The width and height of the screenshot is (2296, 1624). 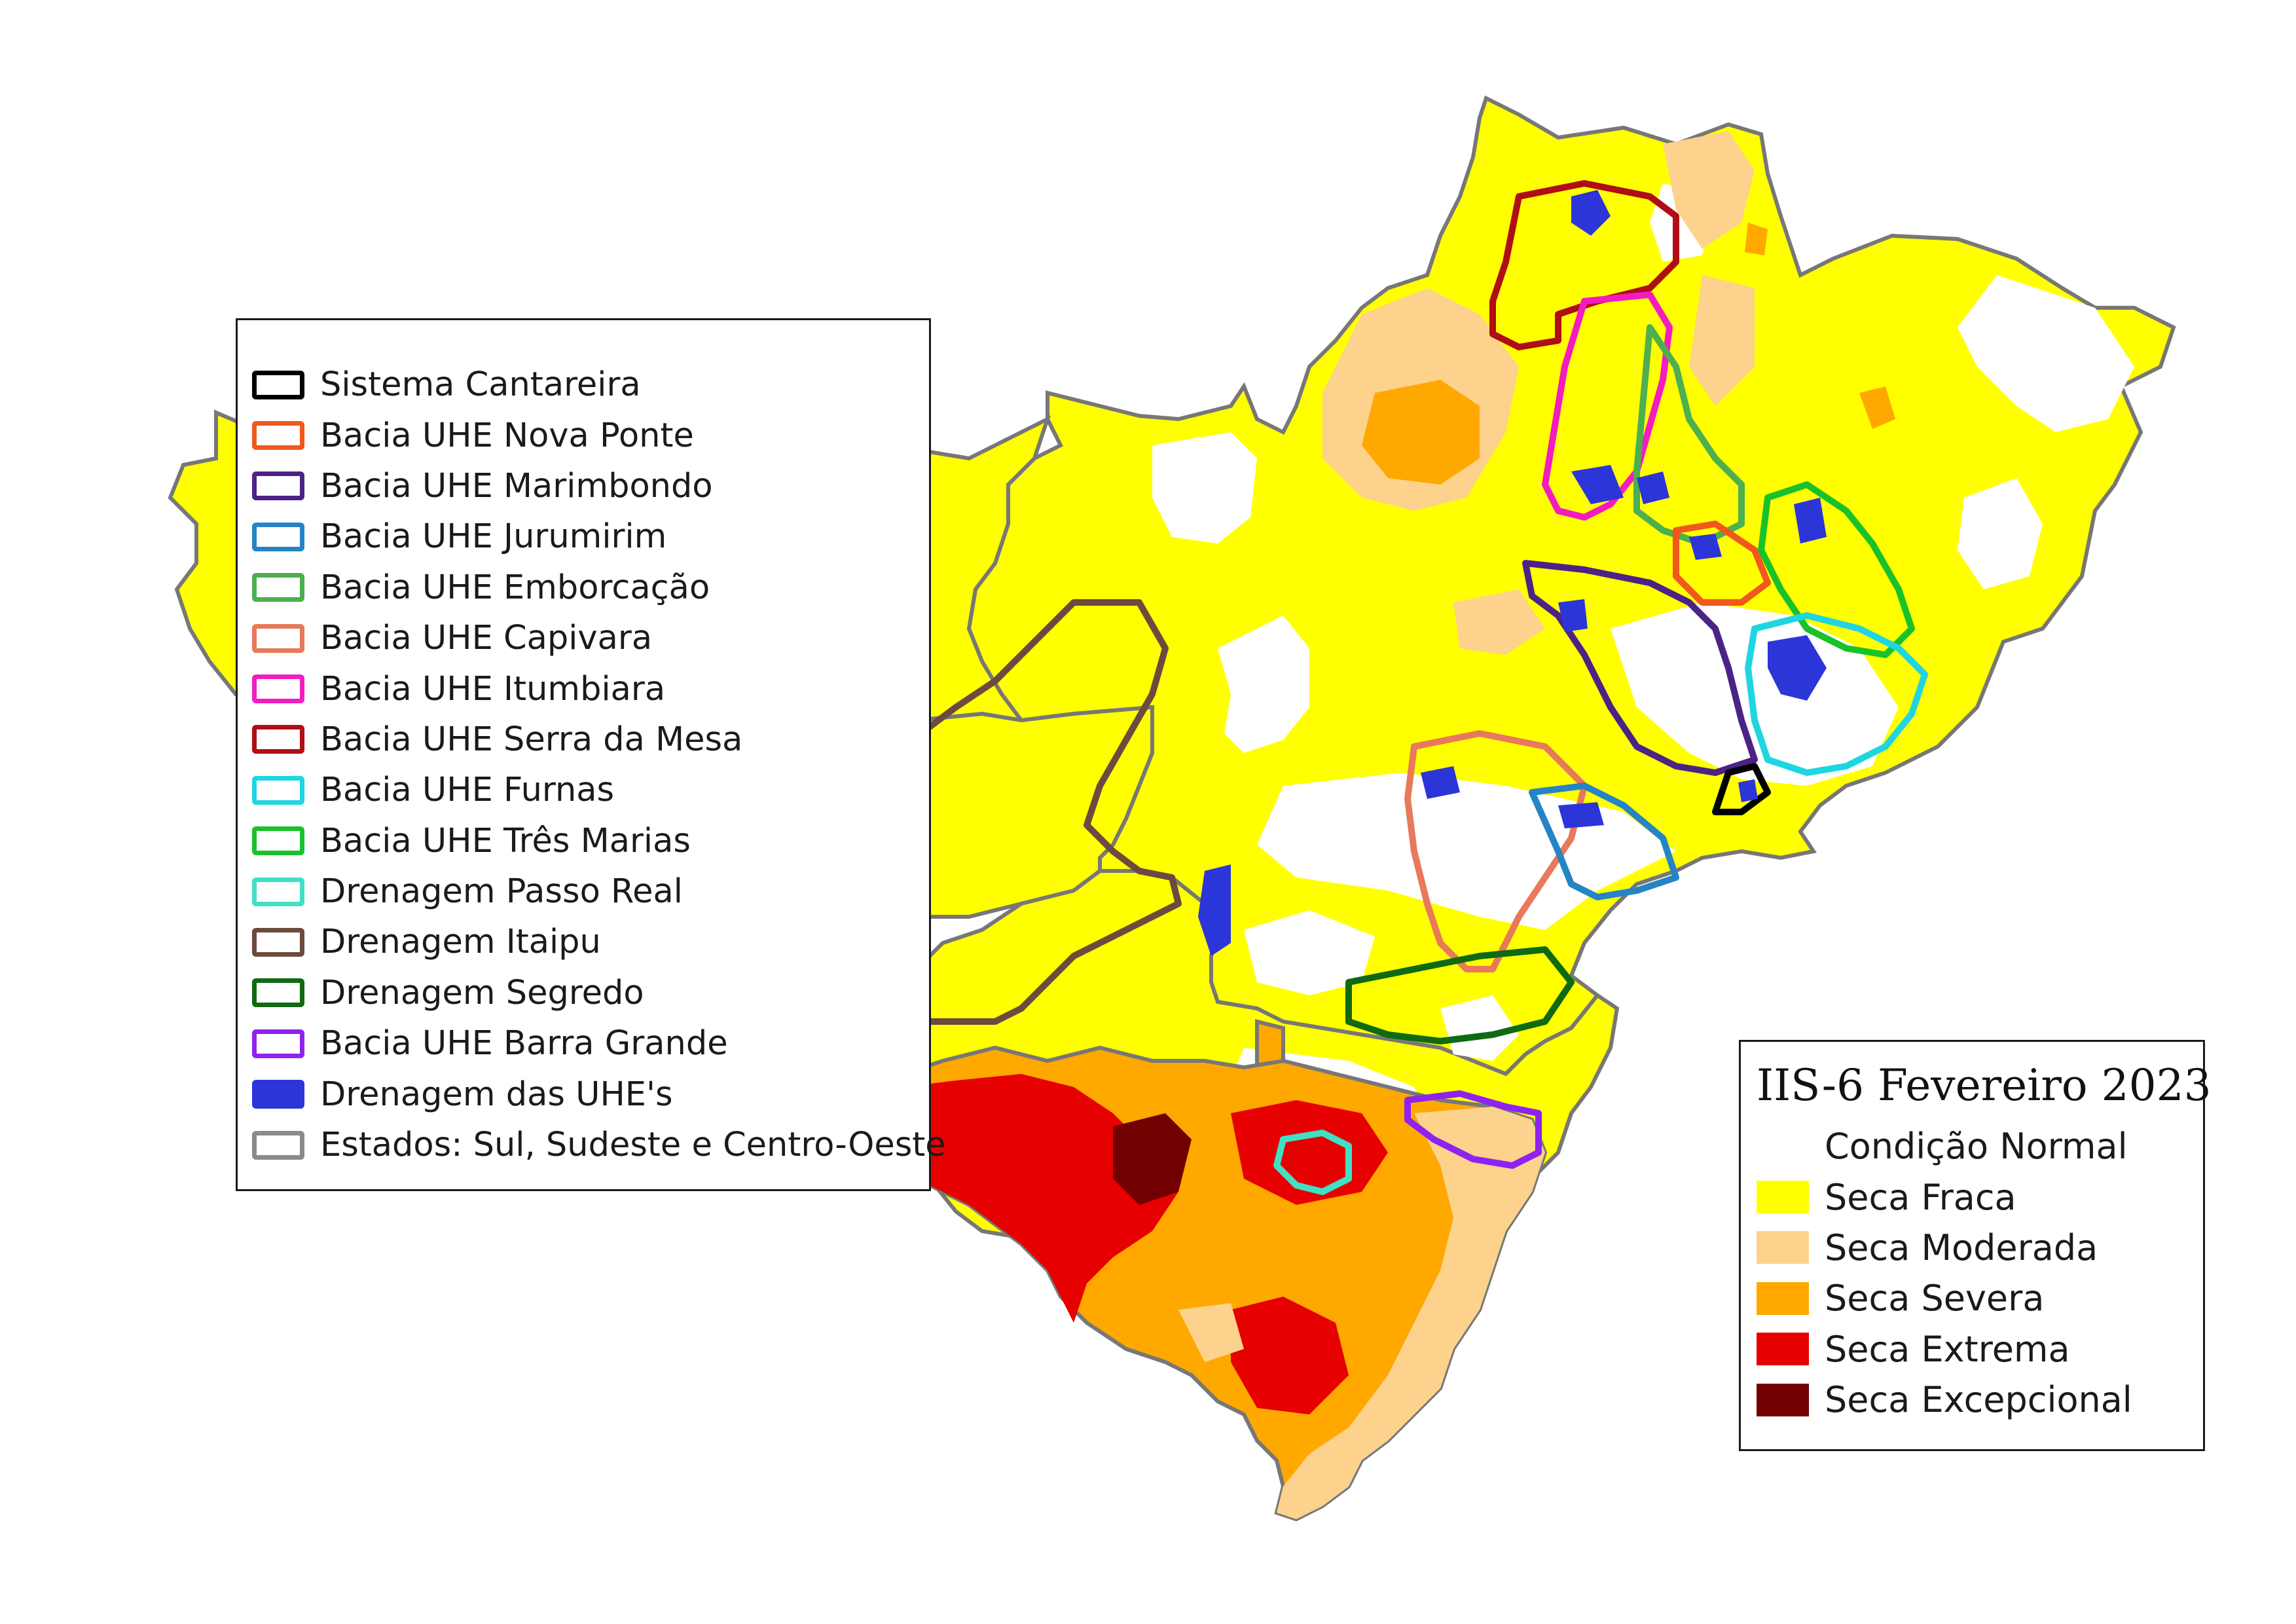 I want to click on layer-label: Drenagem Itaipu, so click(x=460, y=942).